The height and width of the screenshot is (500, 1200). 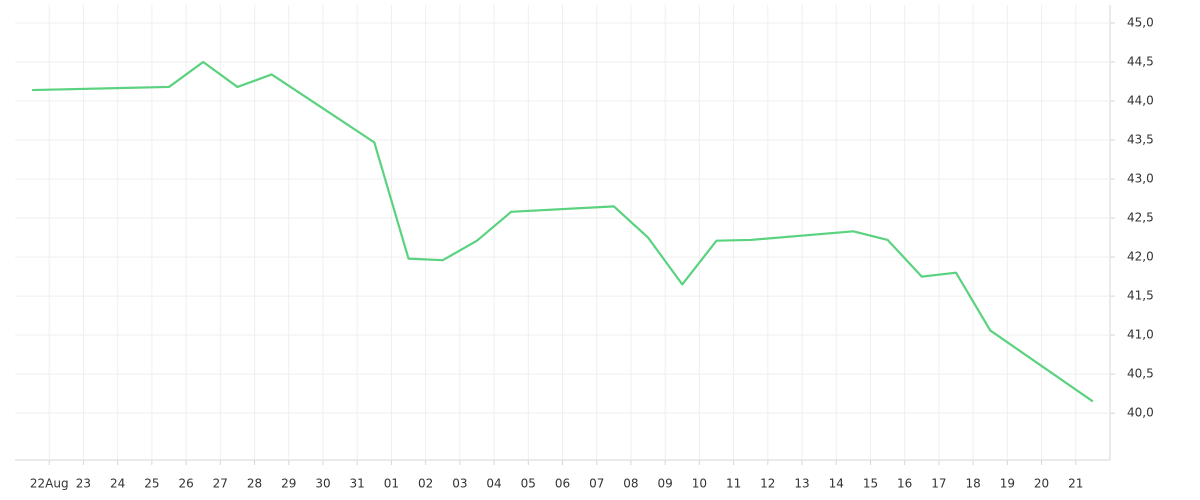 I want to click on x-tick-label: 20, so click(x=1041, y=484).